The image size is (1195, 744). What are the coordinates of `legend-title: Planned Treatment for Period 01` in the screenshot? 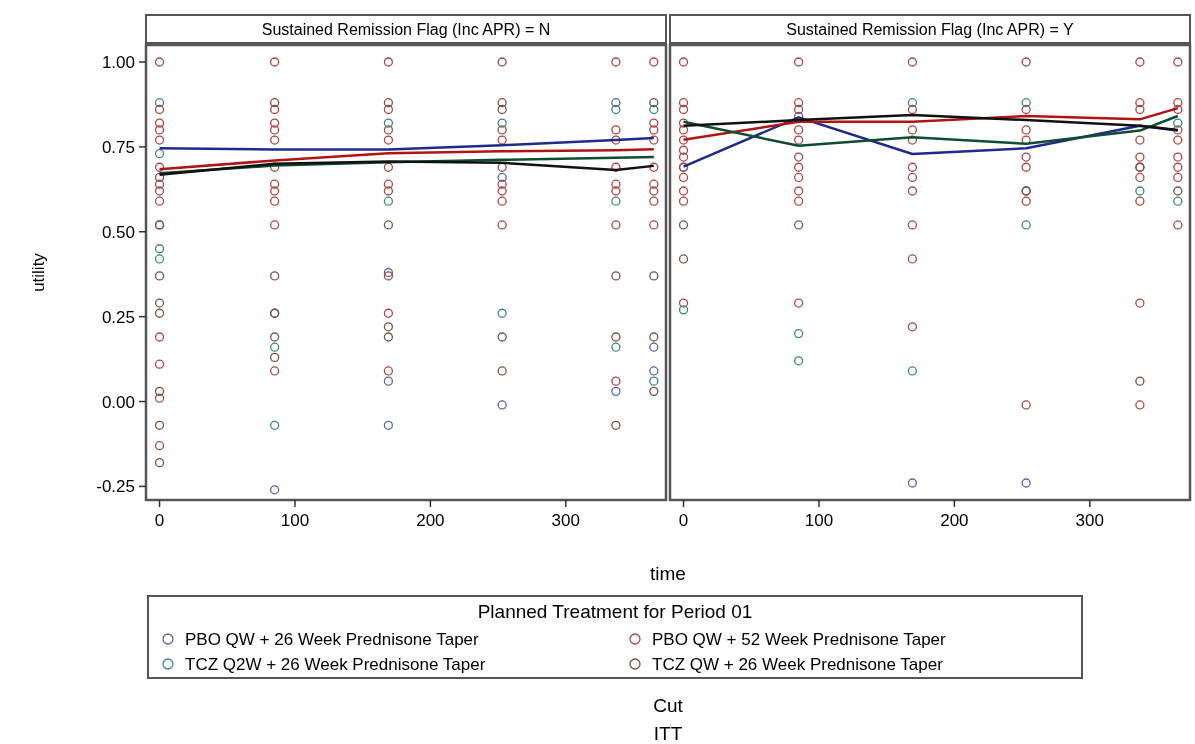 It's located at (615, 611).